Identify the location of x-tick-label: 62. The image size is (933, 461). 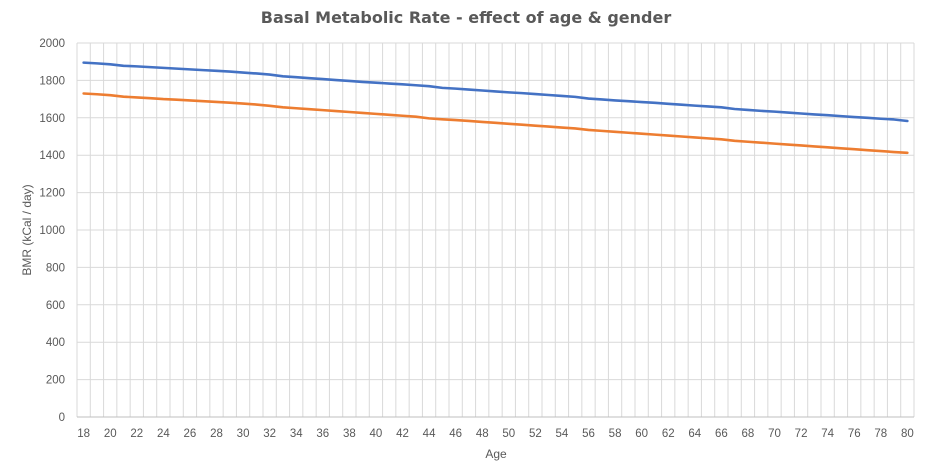
(668, 434).